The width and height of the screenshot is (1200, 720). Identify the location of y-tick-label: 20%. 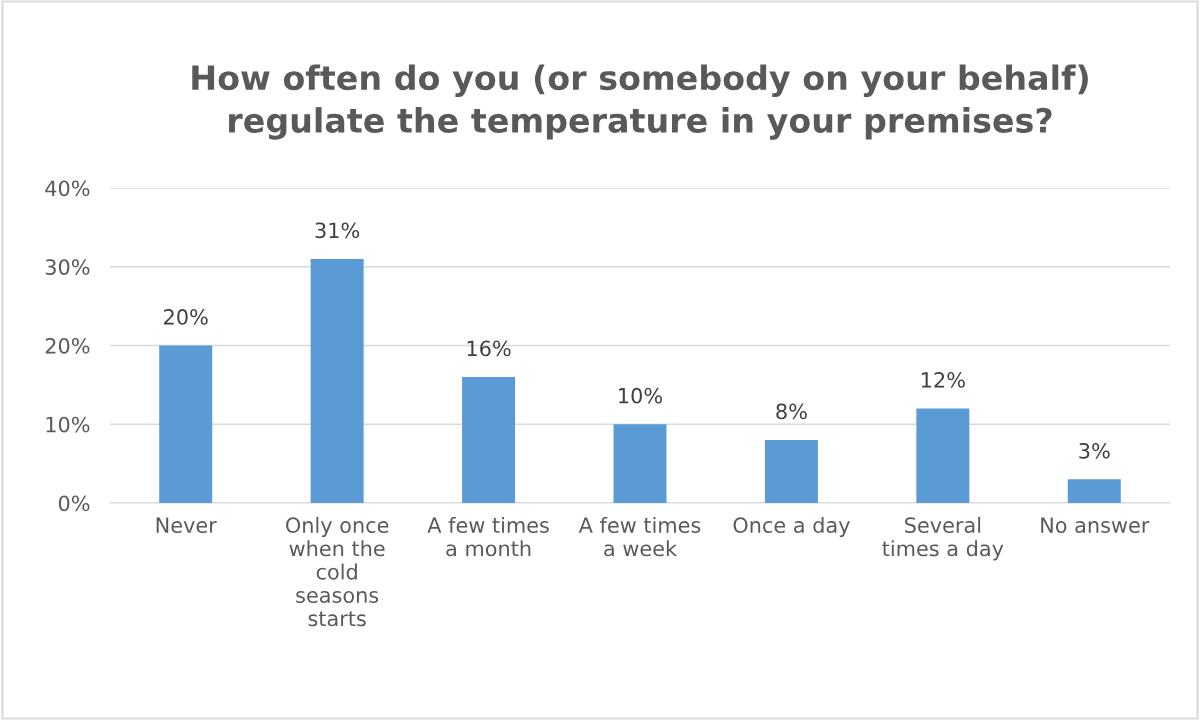
(67, 345).